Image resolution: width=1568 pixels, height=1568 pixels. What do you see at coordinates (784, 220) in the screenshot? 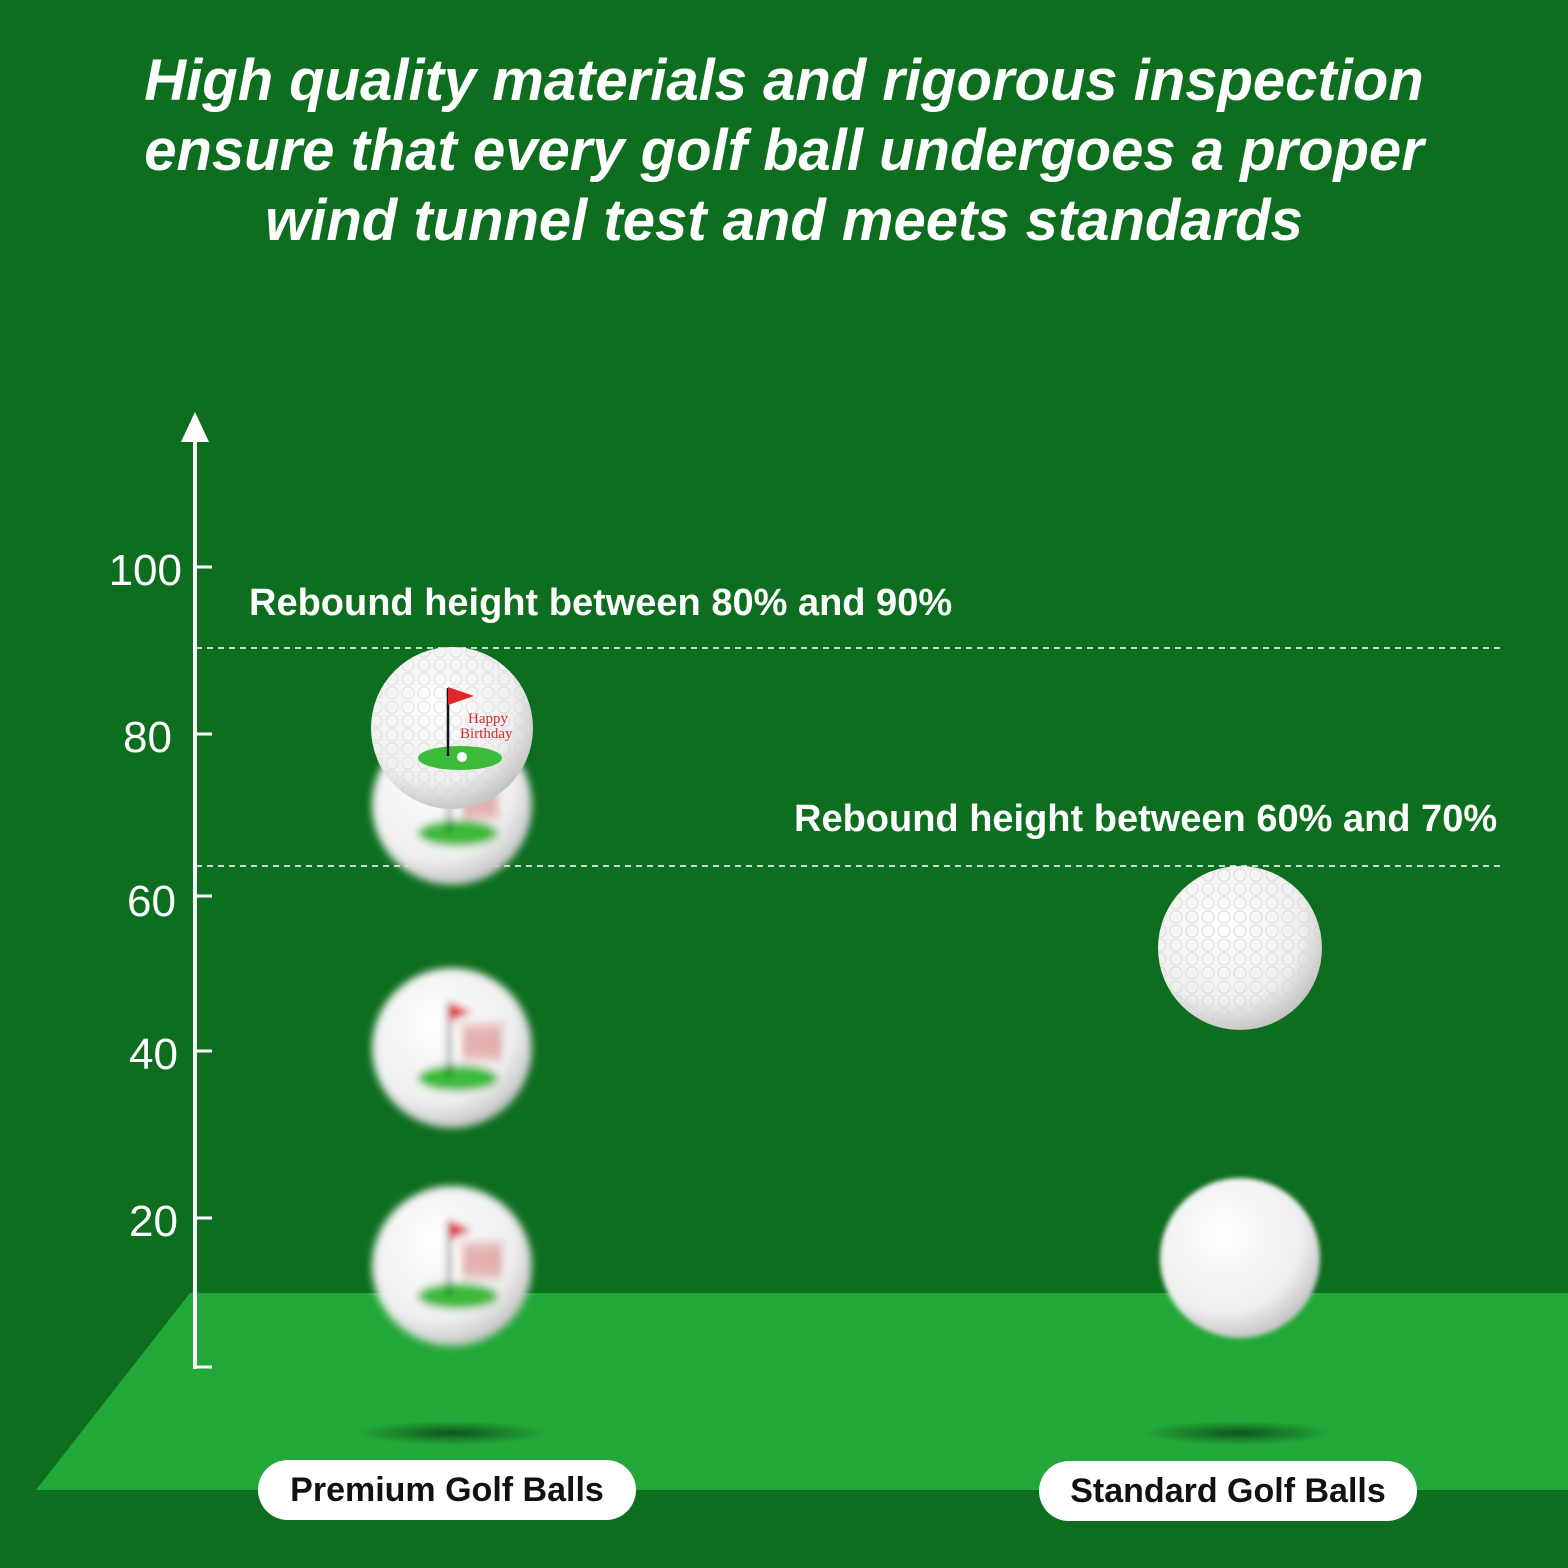
I see `headline-line-3: wind tunnel test and meets standards` at bounding box center [784, 220].